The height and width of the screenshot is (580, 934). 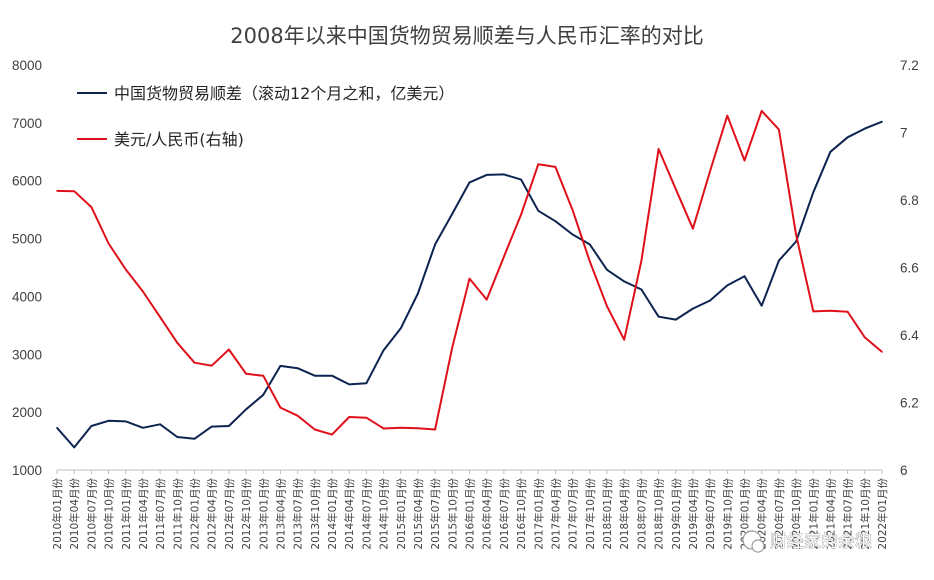 I want to click on x-axis-tick-label: 2013年07月份, so click(x=298, y=514).